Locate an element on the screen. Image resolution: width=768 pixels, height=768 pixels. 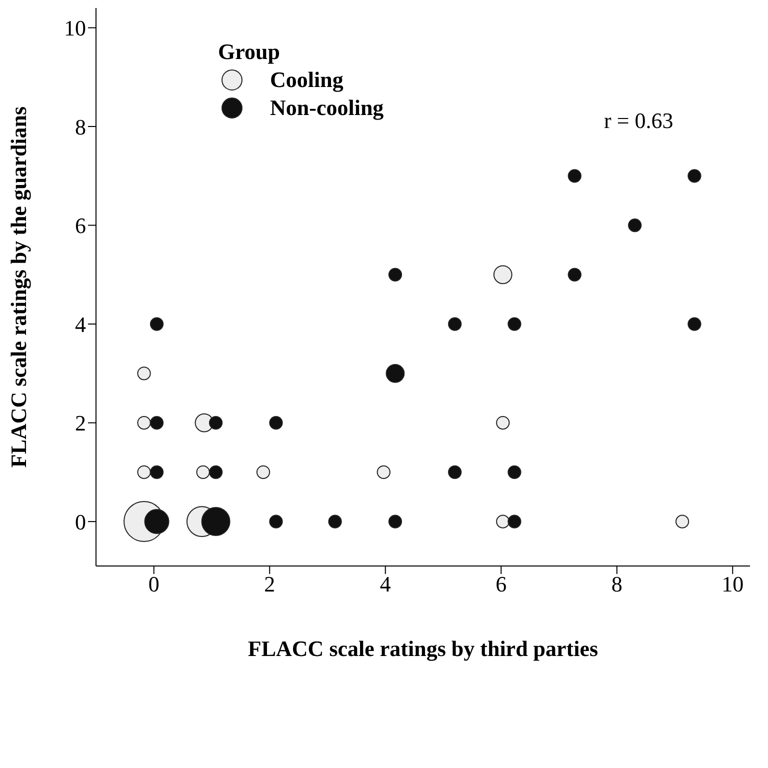
annotation: r = 0.63 is located at coordinates (639, 121).